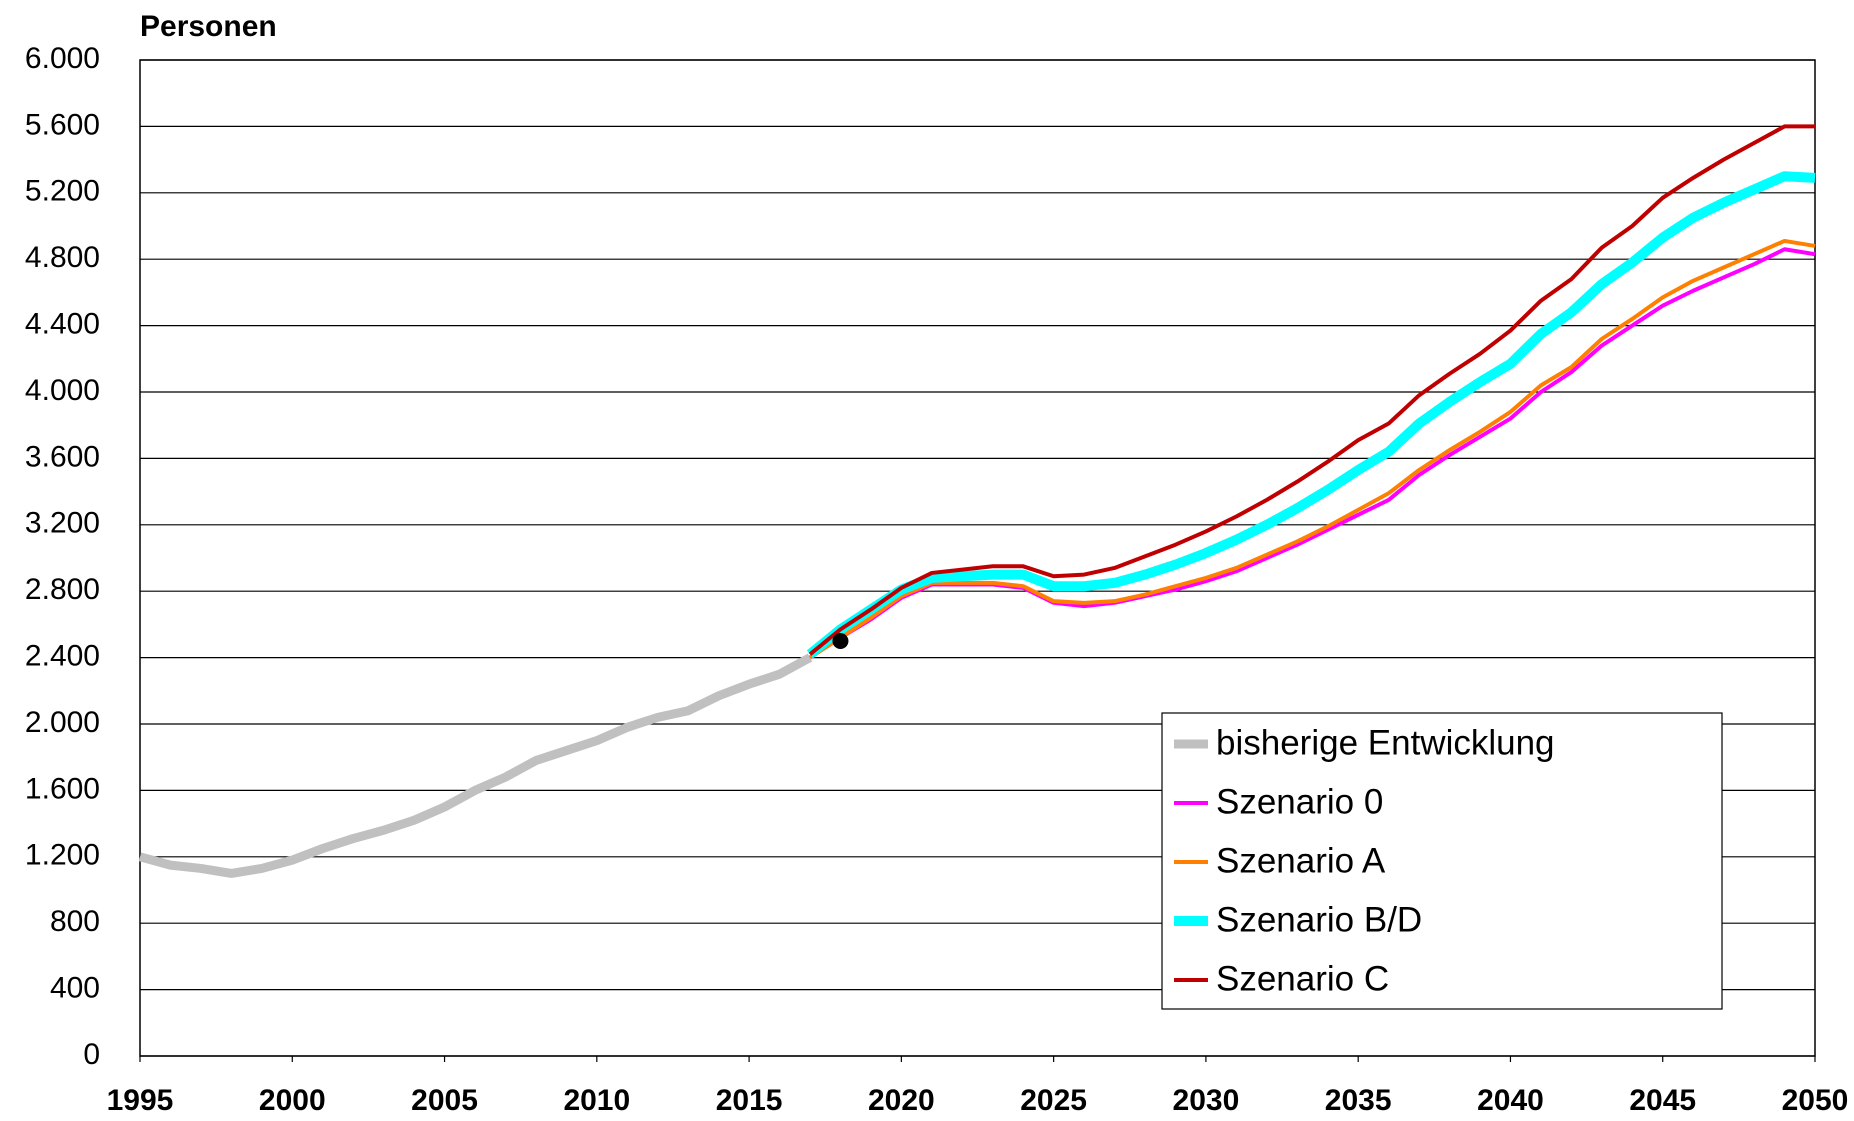  I want to click on x-tick-label: 2000, so click(292, 1100).